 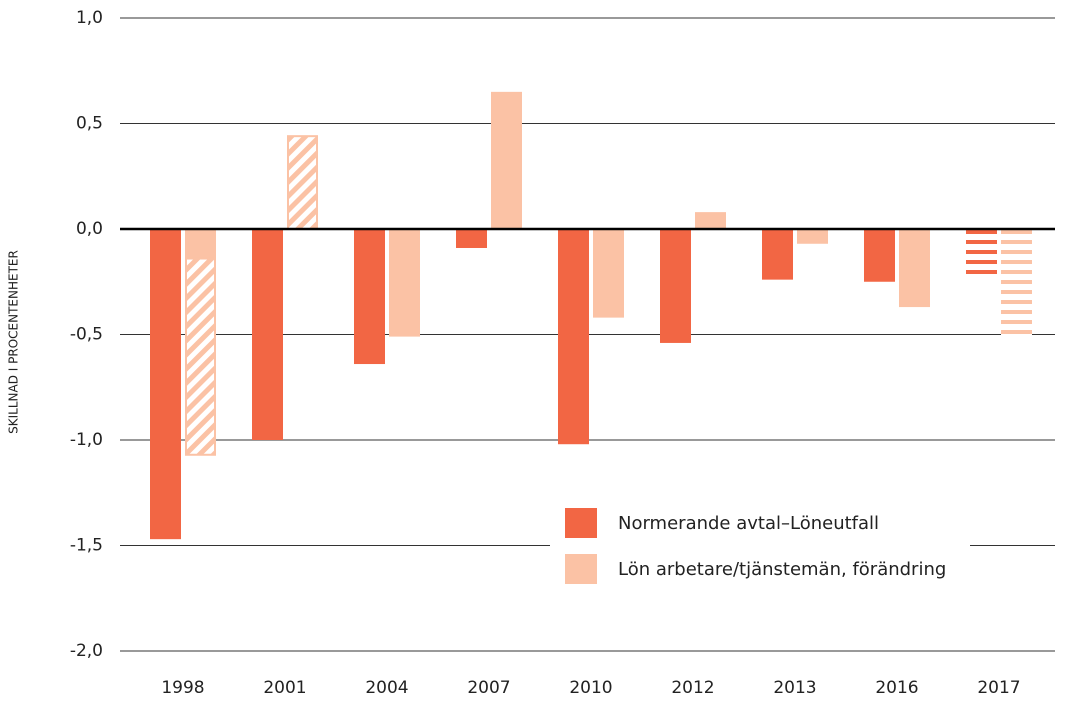 What do you see at coordinates (386, 688) in the screenshot?
I see `x-tick-label: 2004` at bounding box center [386, 688].